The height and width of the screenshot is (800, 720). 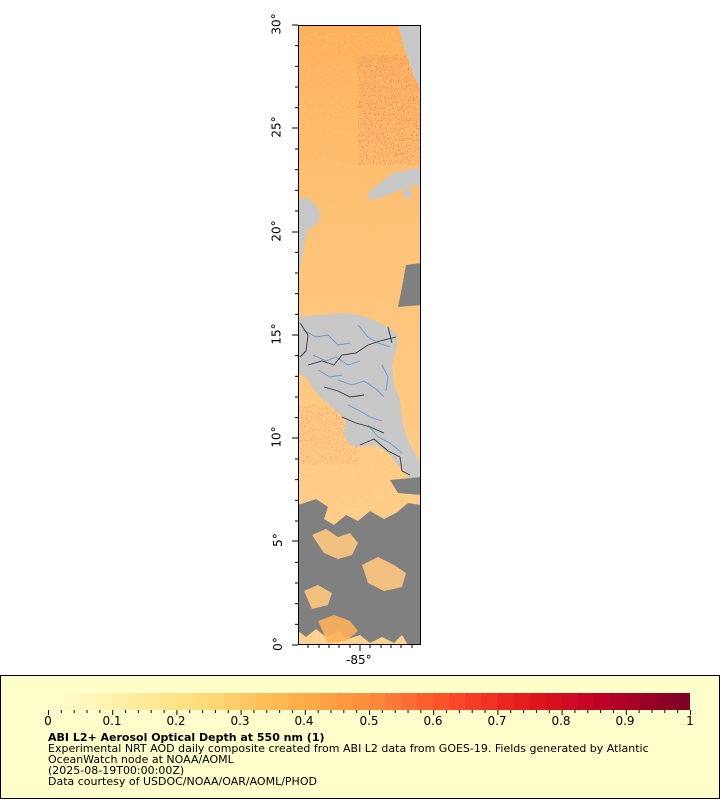 I want to click on aod-high-texture, so click(x=389, y=110).